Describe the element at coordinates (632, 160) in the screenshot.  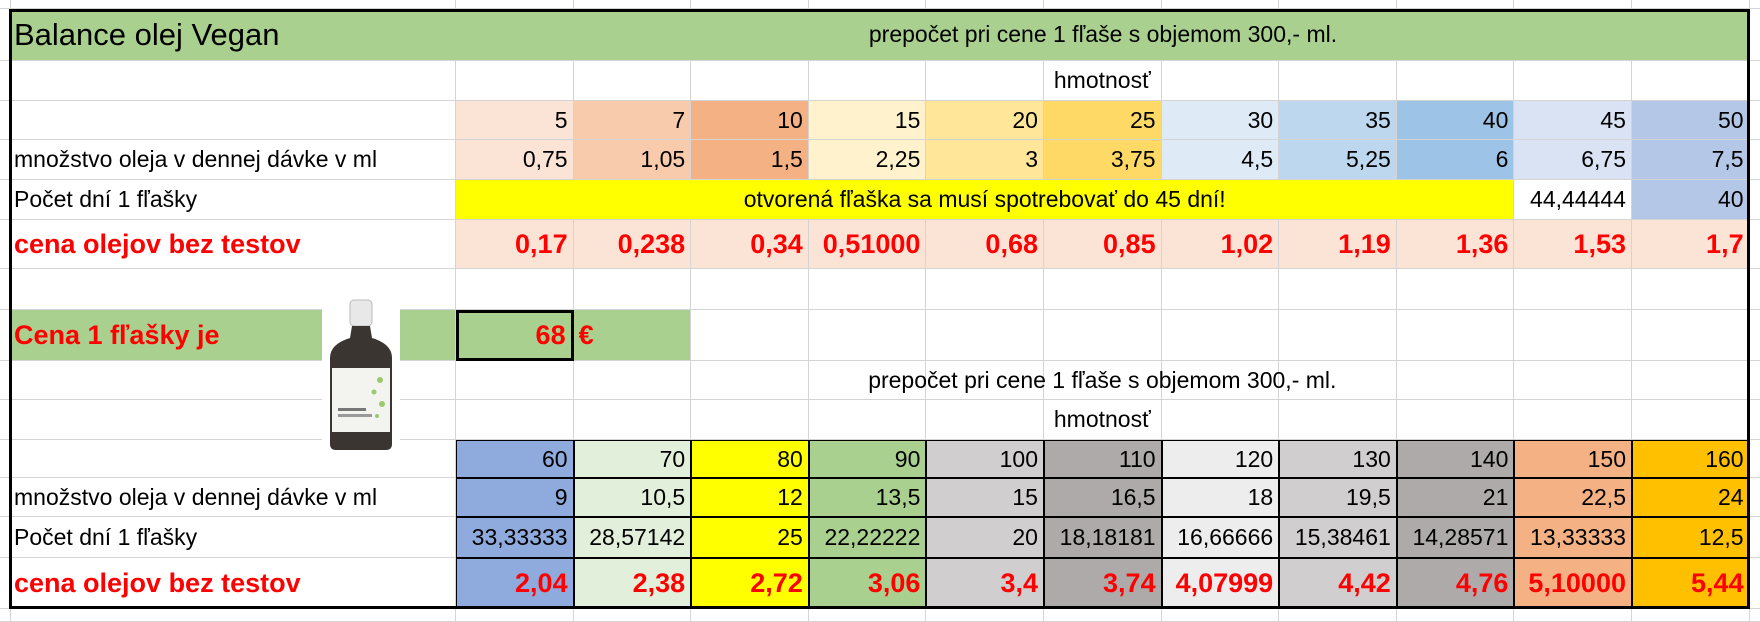
I see `value-cell: 1,05` at that location.